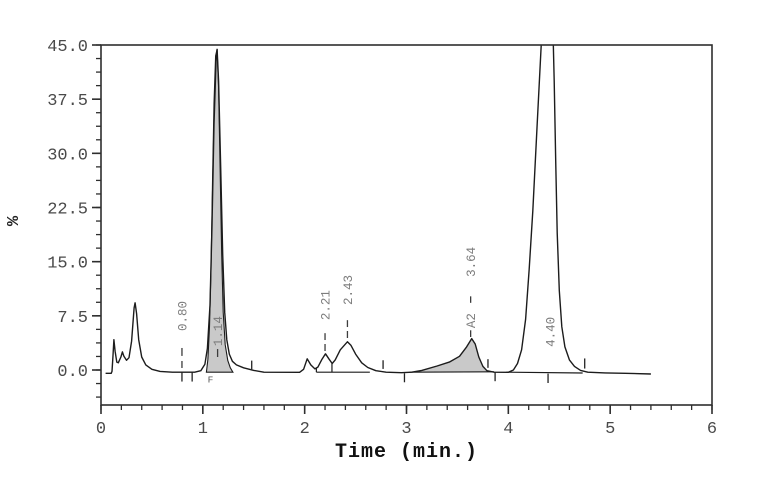 Image resolution: width=769 pixels, height=501 pixels. What do you see at coordinates (552, 332) in the screenshot?
I see `peak-label-4-40: 4.40` at bounding box center [552, 332].